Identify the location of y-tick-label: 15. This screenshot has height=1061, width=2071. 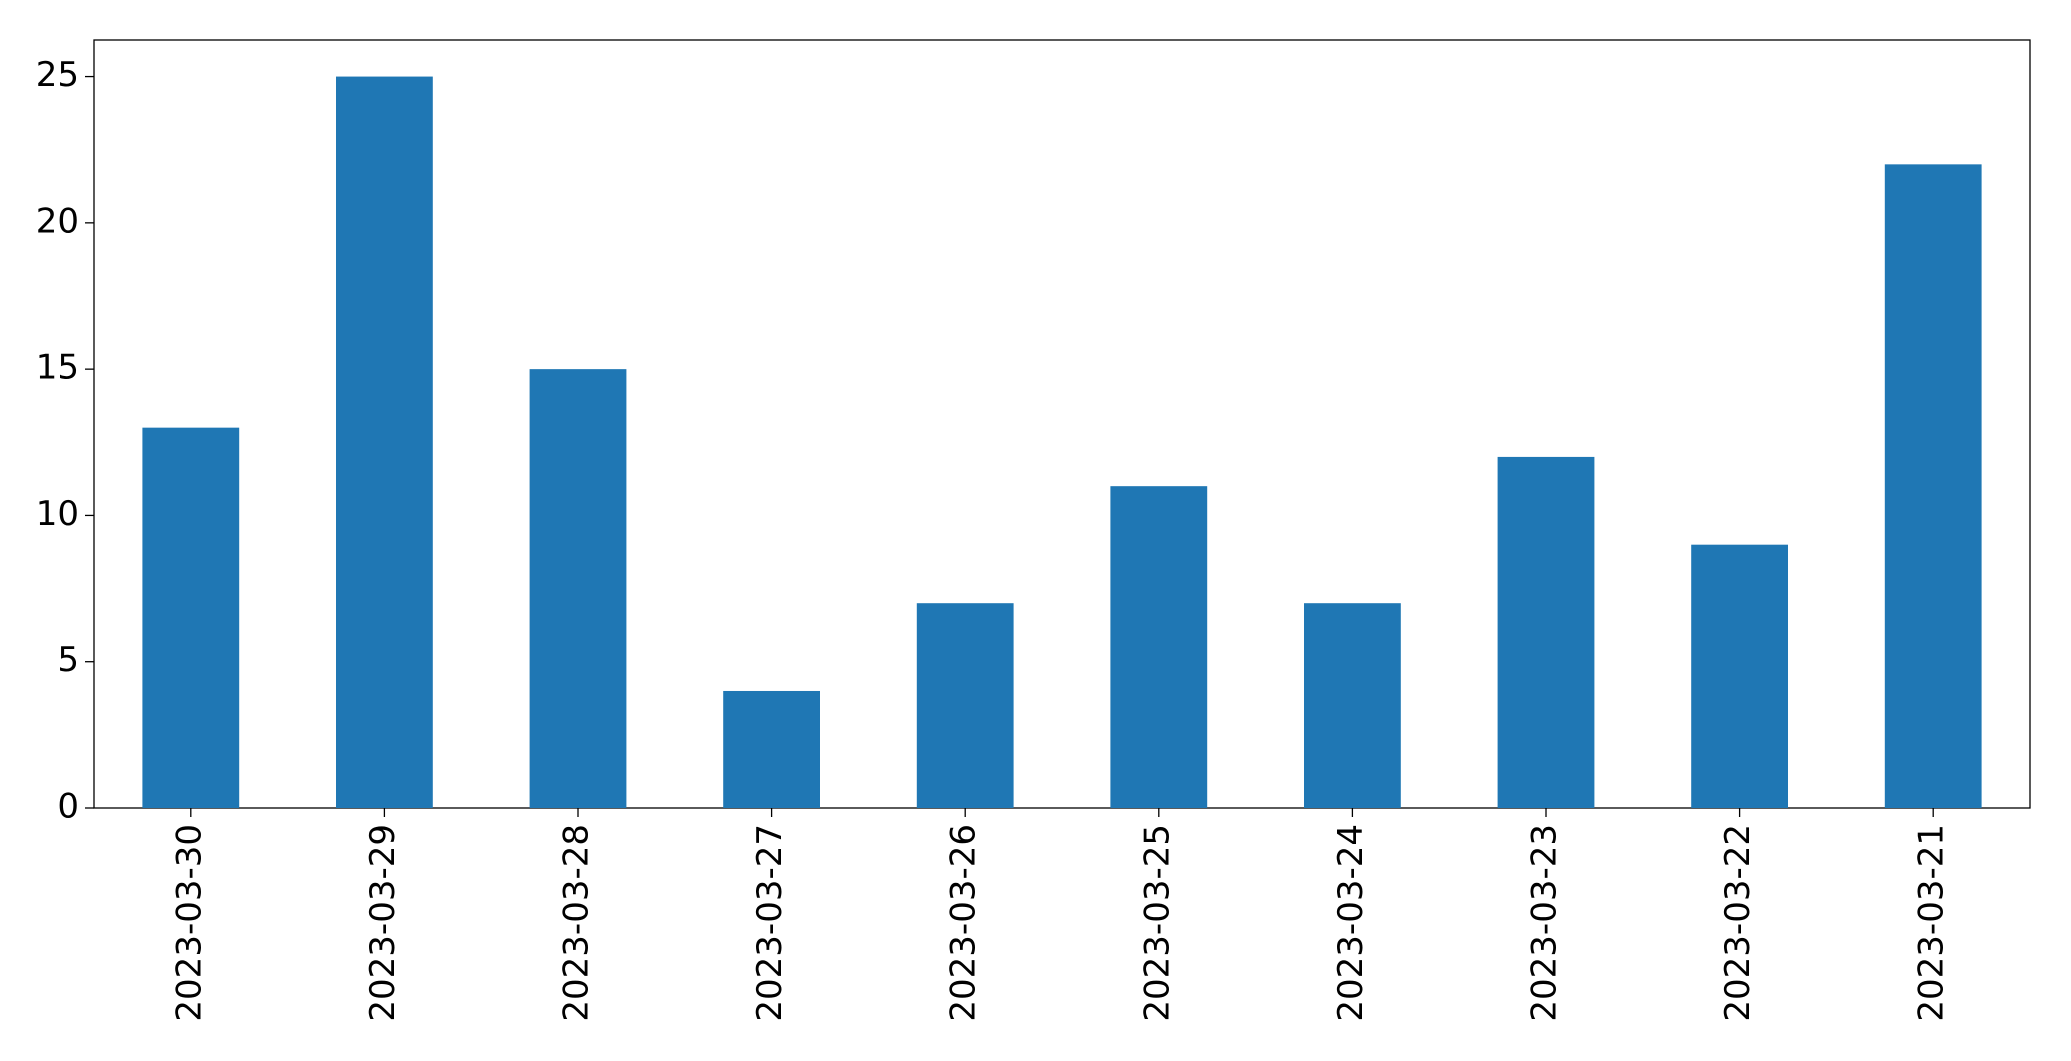
(57, 368).